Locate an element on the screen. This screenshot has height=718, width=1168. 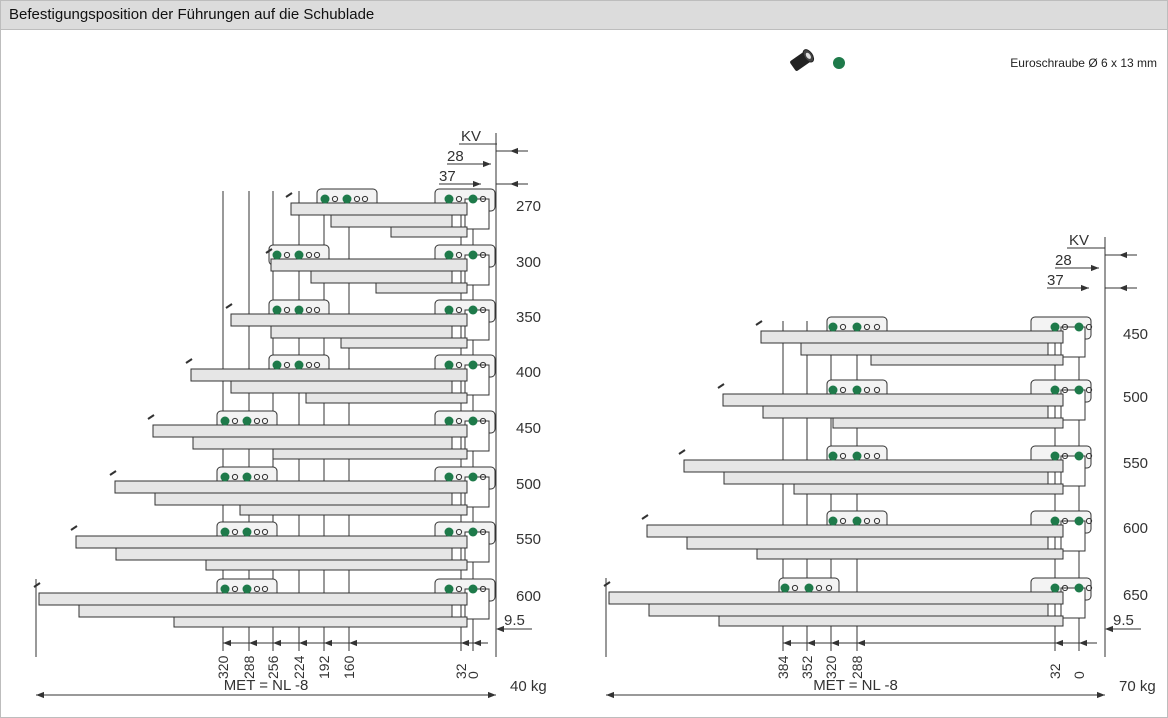
rail-row: 450 is located at coordinates (344, 435).